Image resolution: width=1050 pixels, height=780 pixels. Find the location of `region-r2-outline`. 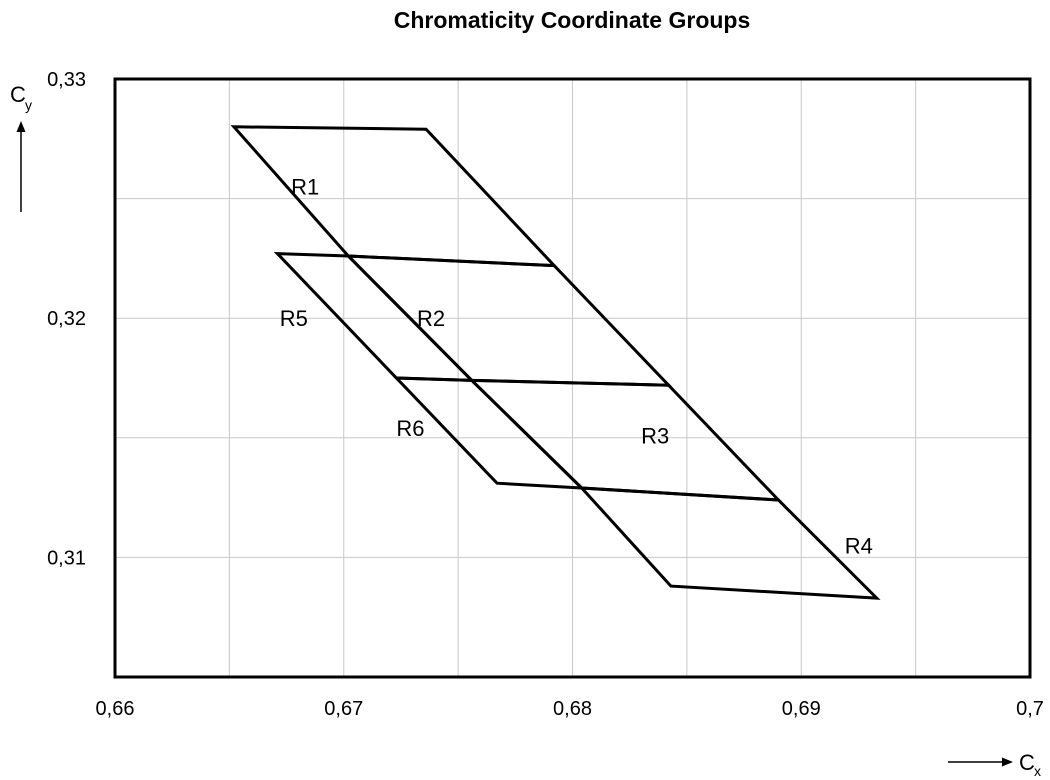

region-r2-outline is located at coordinates (508, 320).